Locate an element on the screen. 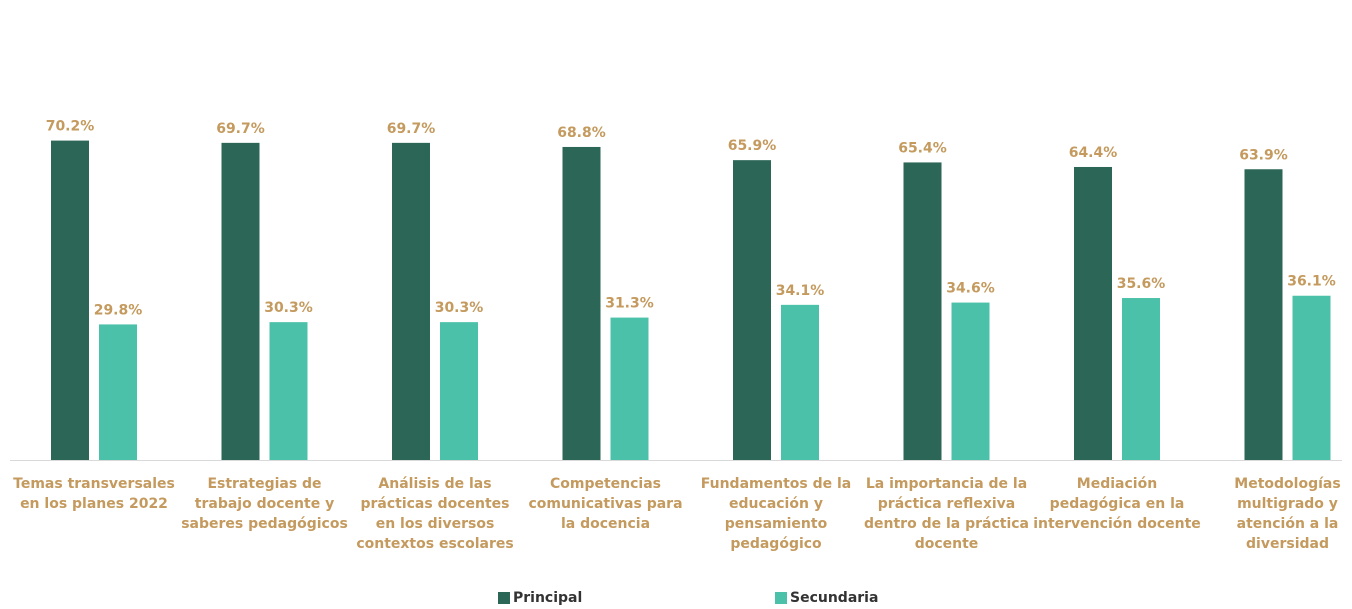 The image size is (1352, 609). legend-item-principal: Principal is located at coordinates (540, 598).